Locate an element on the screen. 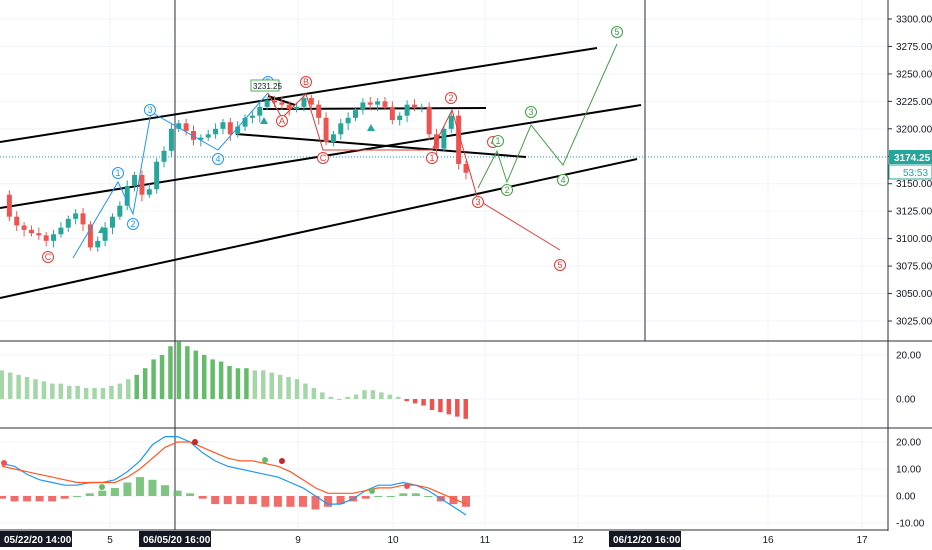  price-note: 3231.25 is located at coordinates (266, 85).